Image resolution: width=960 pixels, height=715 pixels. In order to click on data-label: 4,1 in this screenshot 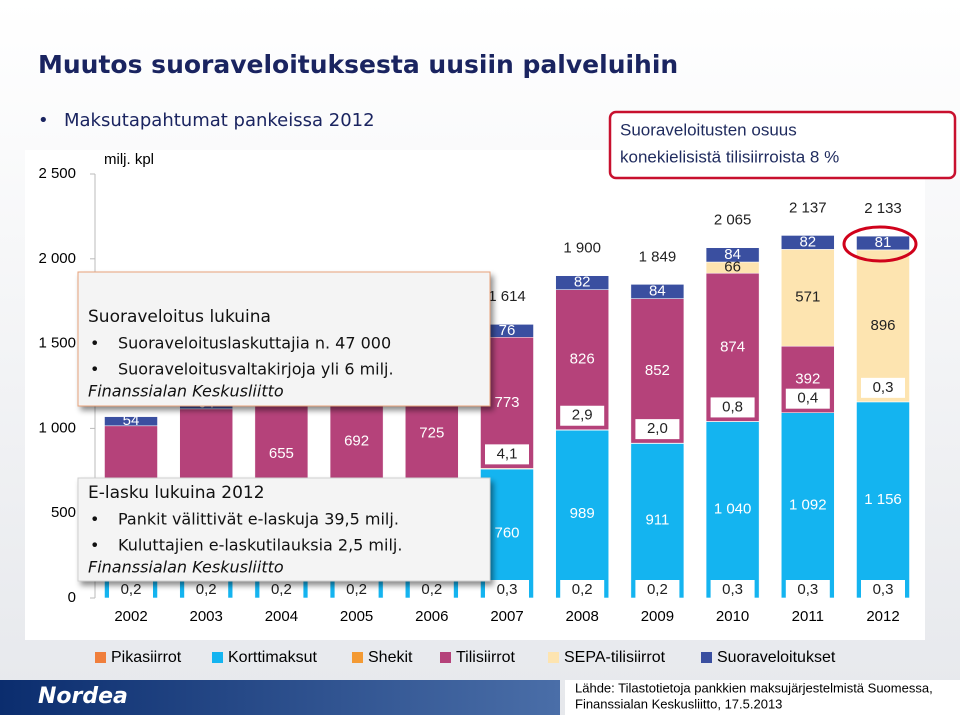, I will do `click(507, 453)`.